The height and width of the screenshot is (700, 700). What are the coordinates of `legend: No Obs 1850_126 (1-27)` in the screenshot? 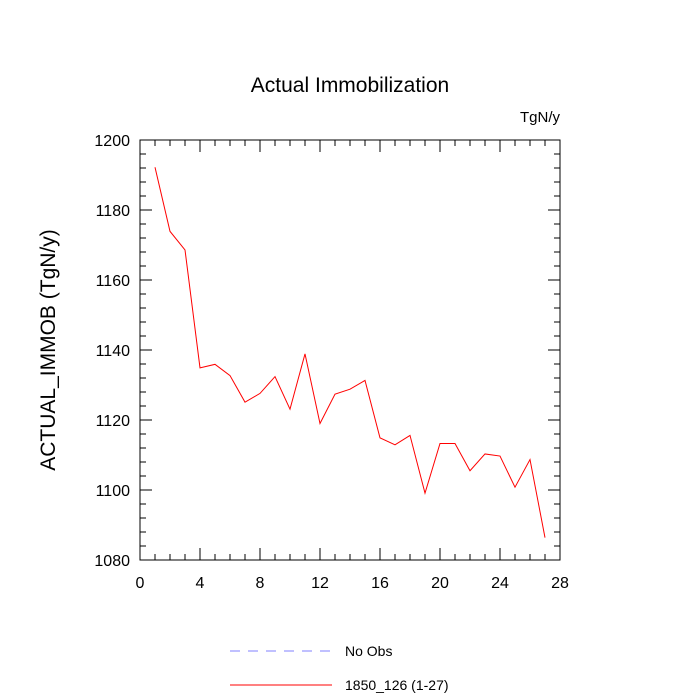 It's located at (339, 668).